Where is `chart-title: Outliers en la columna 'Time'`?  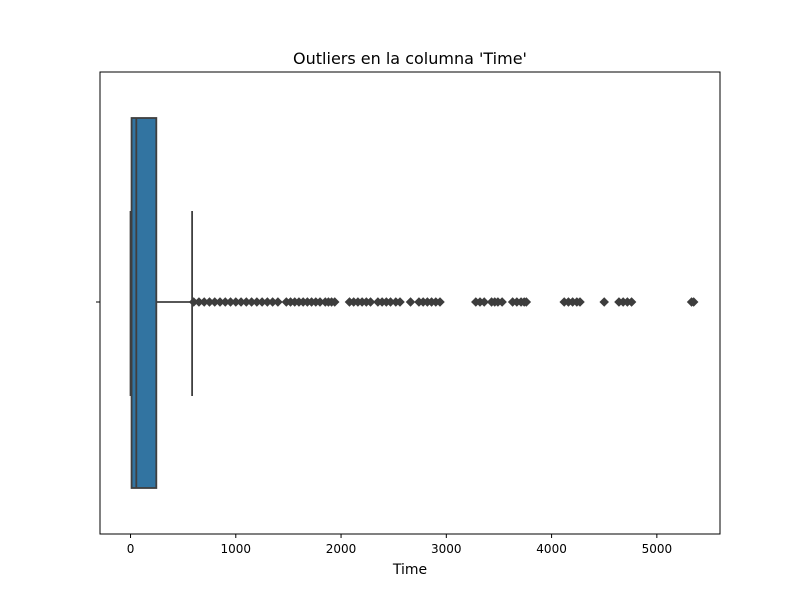 chart-title: Outliers en la columna 'Time' is located at coordinates (410, 58).